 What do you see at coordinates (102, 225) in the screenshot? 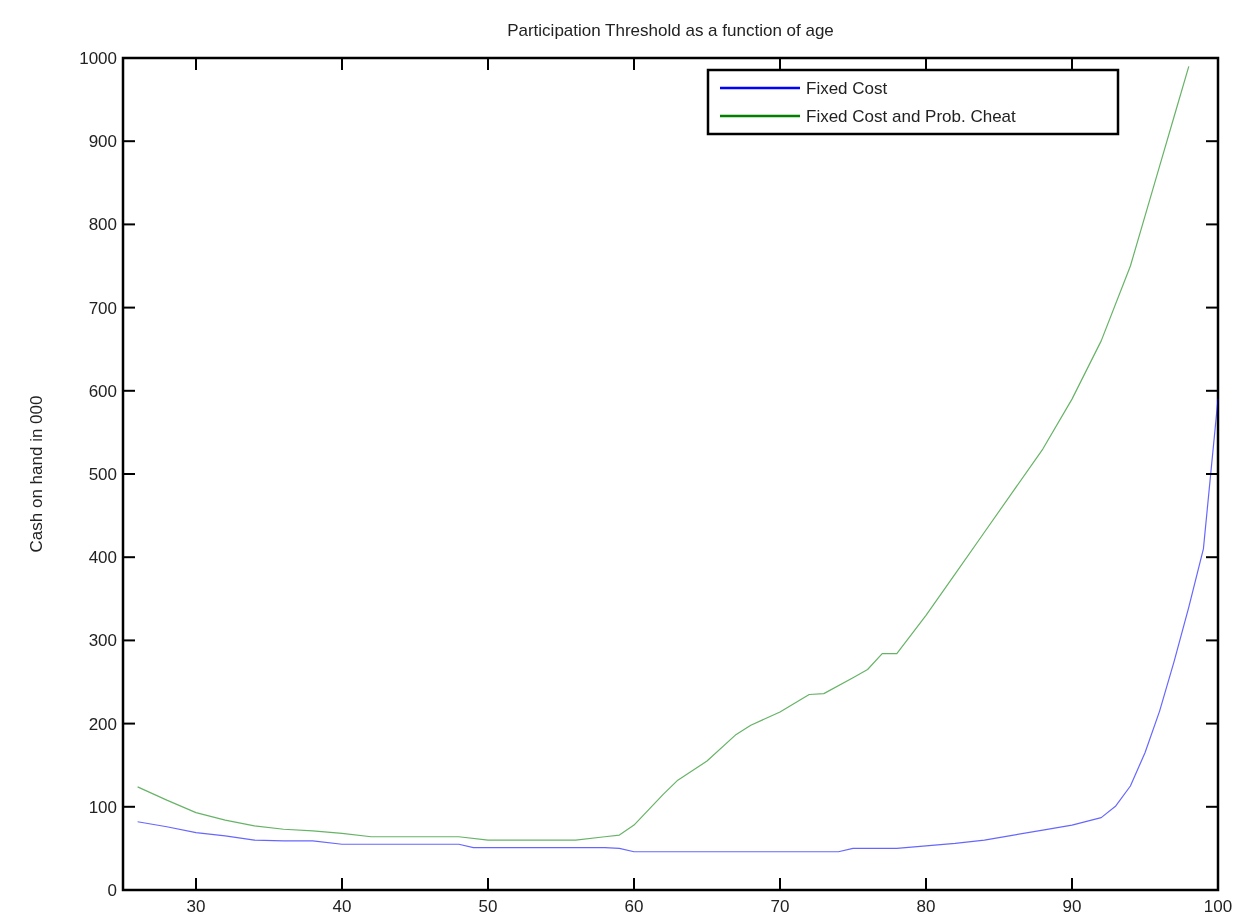
I see `y-tick-label: 800` at bounding box center [102, 225].